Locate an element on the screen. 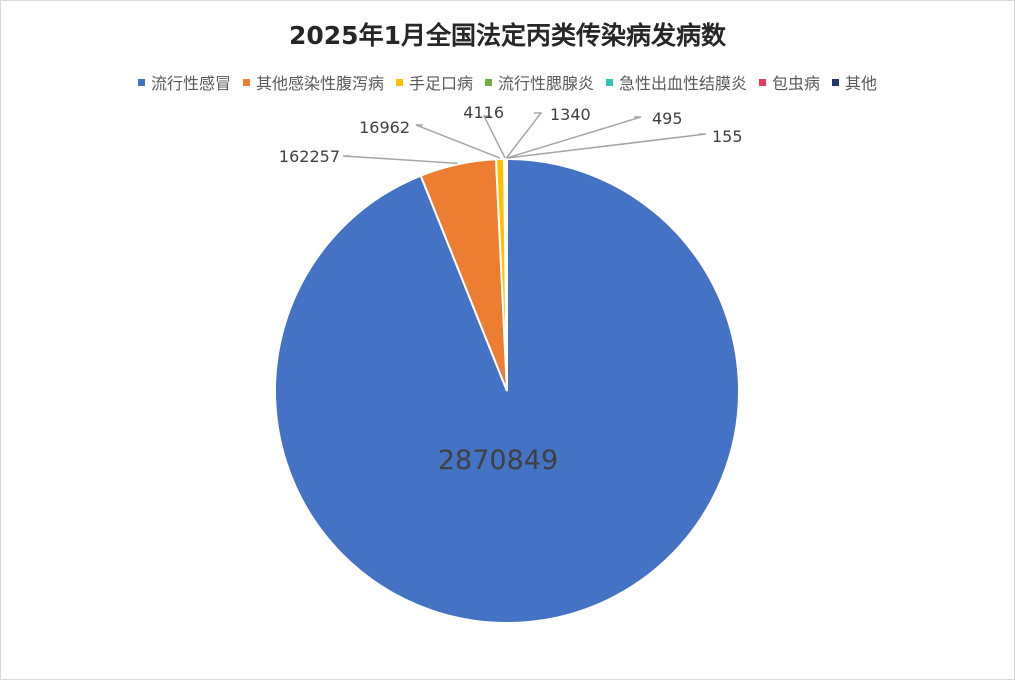 Image resolution: width=1015 pixels, height=680 pixels. data-label-hfmd: 16962 is located at coordinates (384, 127).